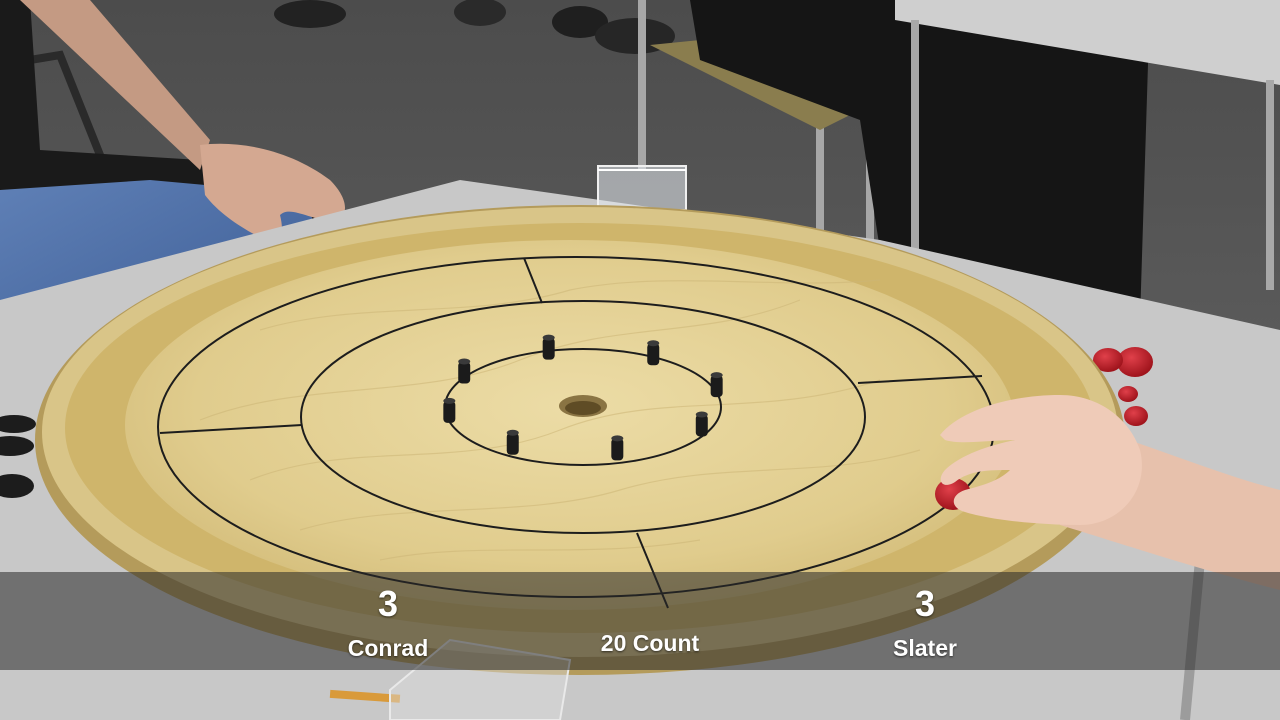 Image resolution: width=1280 pixels, height=720 pixels. I want to click on scoreboard-overlay: 3 Conrad 20 Count 3 Slater, so click(640, 621).